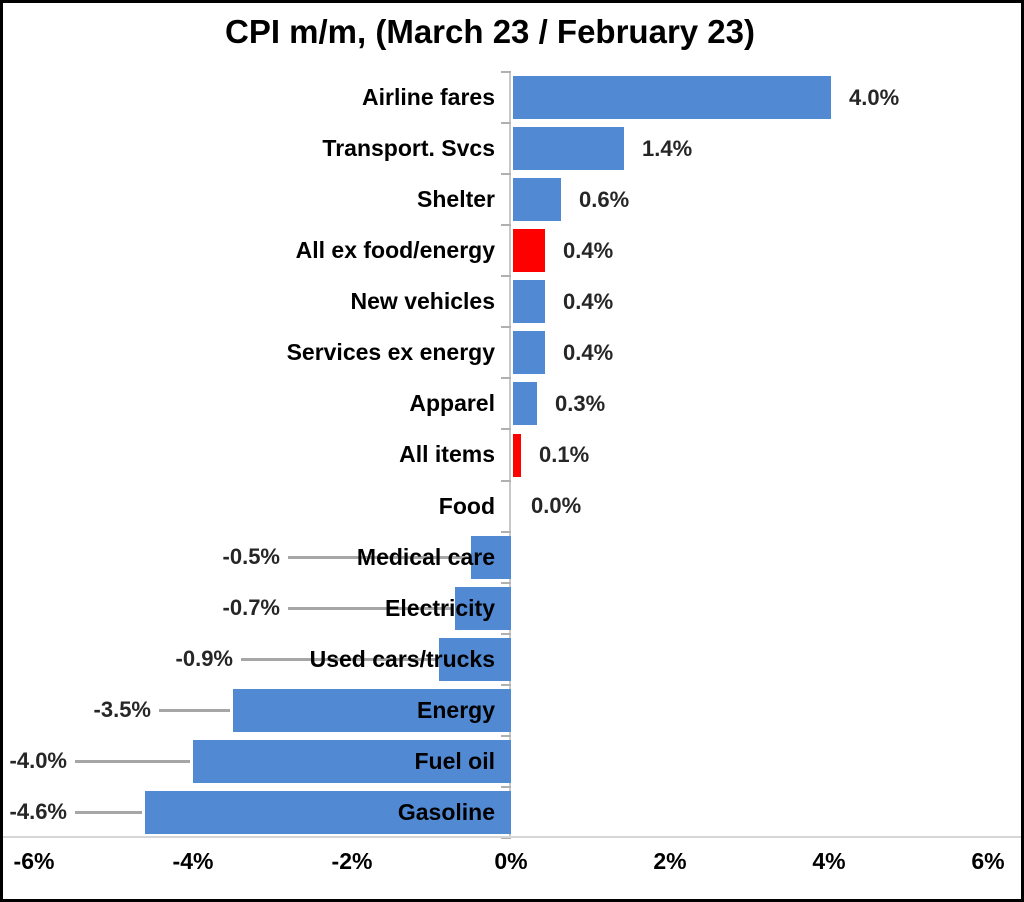 The height and width of the screenshot is (902, 1024). Describe the element at coordinates (370, 608) in the screenshot. I see `leader-line-electricity` at that location.